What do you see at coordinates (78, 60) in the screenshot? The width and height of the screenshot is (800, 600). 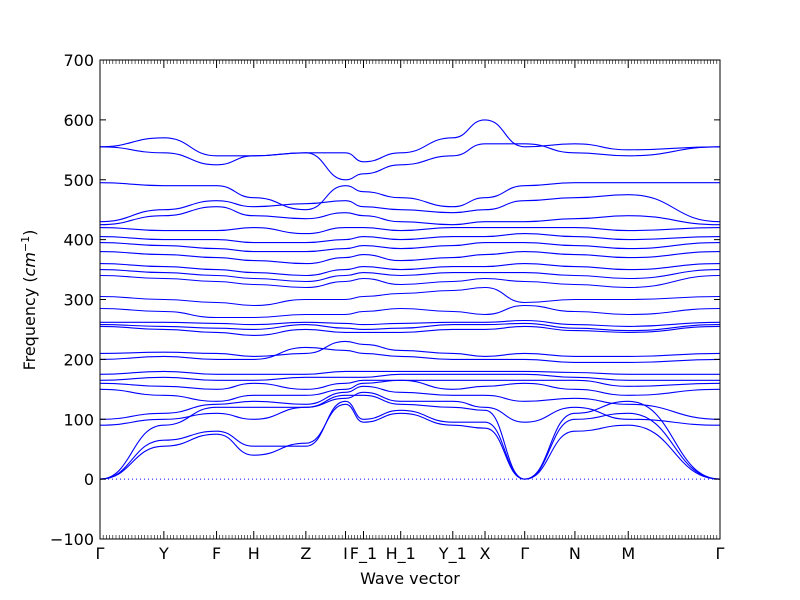 I see `y-tick-label: 700` at bounding box center [78, 60].